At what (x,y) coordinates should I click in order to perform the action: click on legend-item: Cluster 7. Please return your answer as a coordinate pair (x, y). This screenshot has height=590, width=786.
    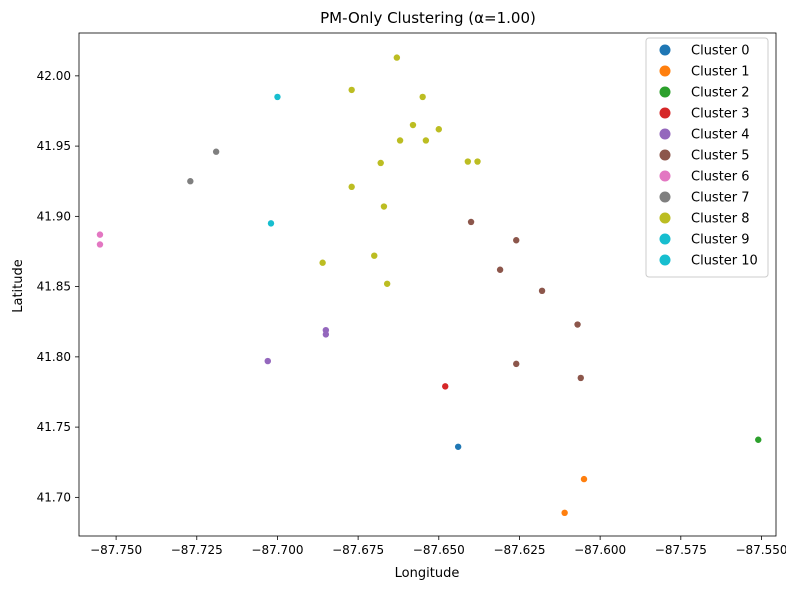
    Looking at the image, I should click on (704, 198).